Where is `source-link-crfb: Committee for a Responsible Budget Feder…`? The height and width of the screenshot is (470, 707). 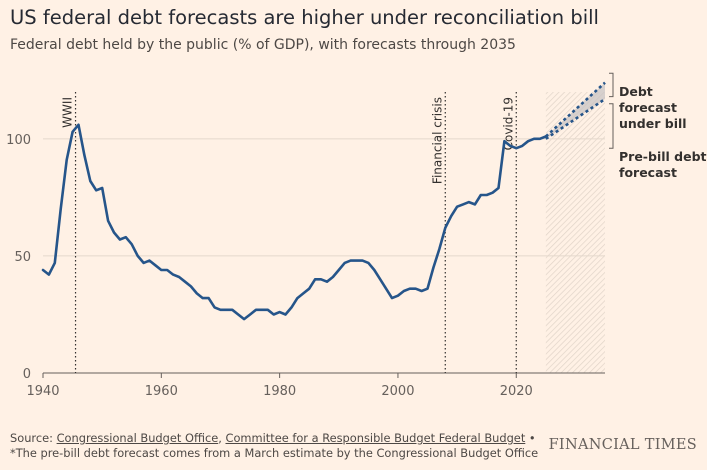 source-link-crfb: Committee for a Responsible Budget Feder… is located at coordinates (375, 438).